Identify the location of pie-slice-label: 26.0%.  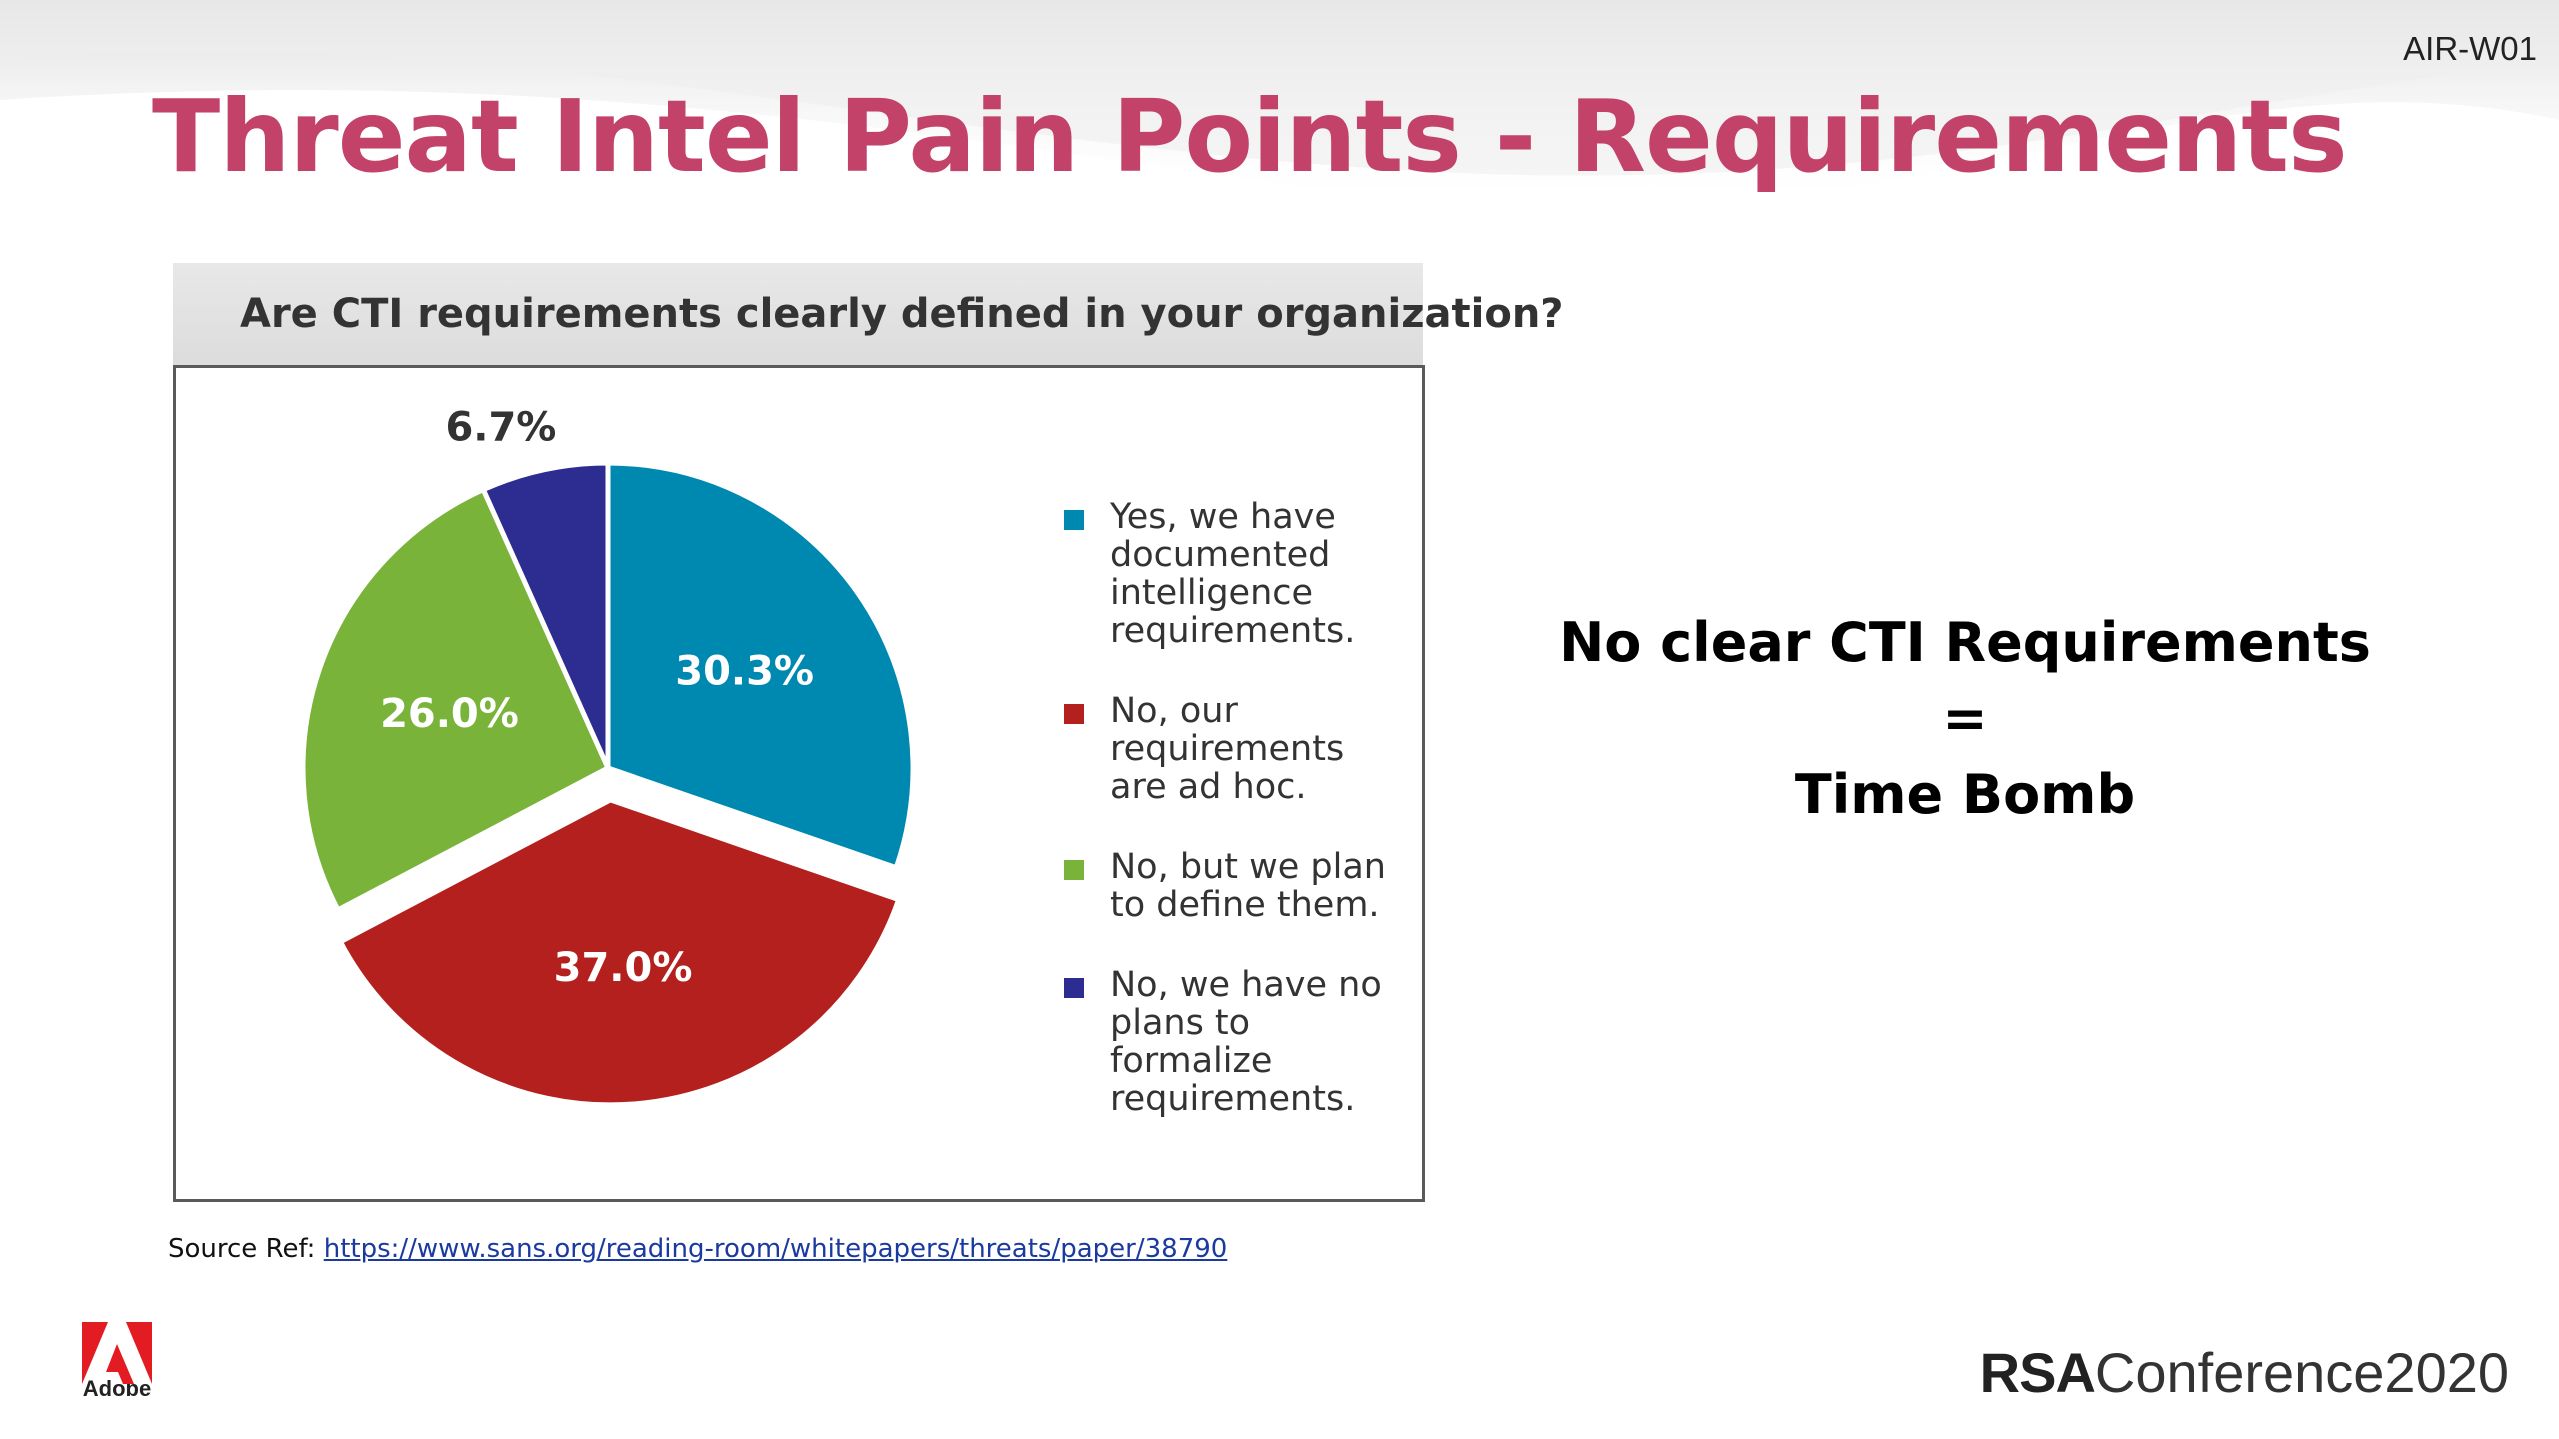
(449, 714).